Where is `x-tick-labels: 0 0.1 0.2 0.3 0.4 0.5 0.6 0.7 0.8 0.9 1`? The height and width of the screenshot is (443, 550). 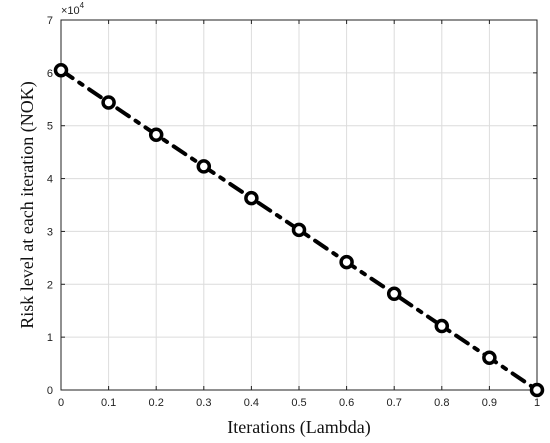
x-tick-labels: 0 0.1 0.2 0.3 0.4 0.5 0.6 0.7 0.8 0.9 1 is located at coordinates (299, 403).